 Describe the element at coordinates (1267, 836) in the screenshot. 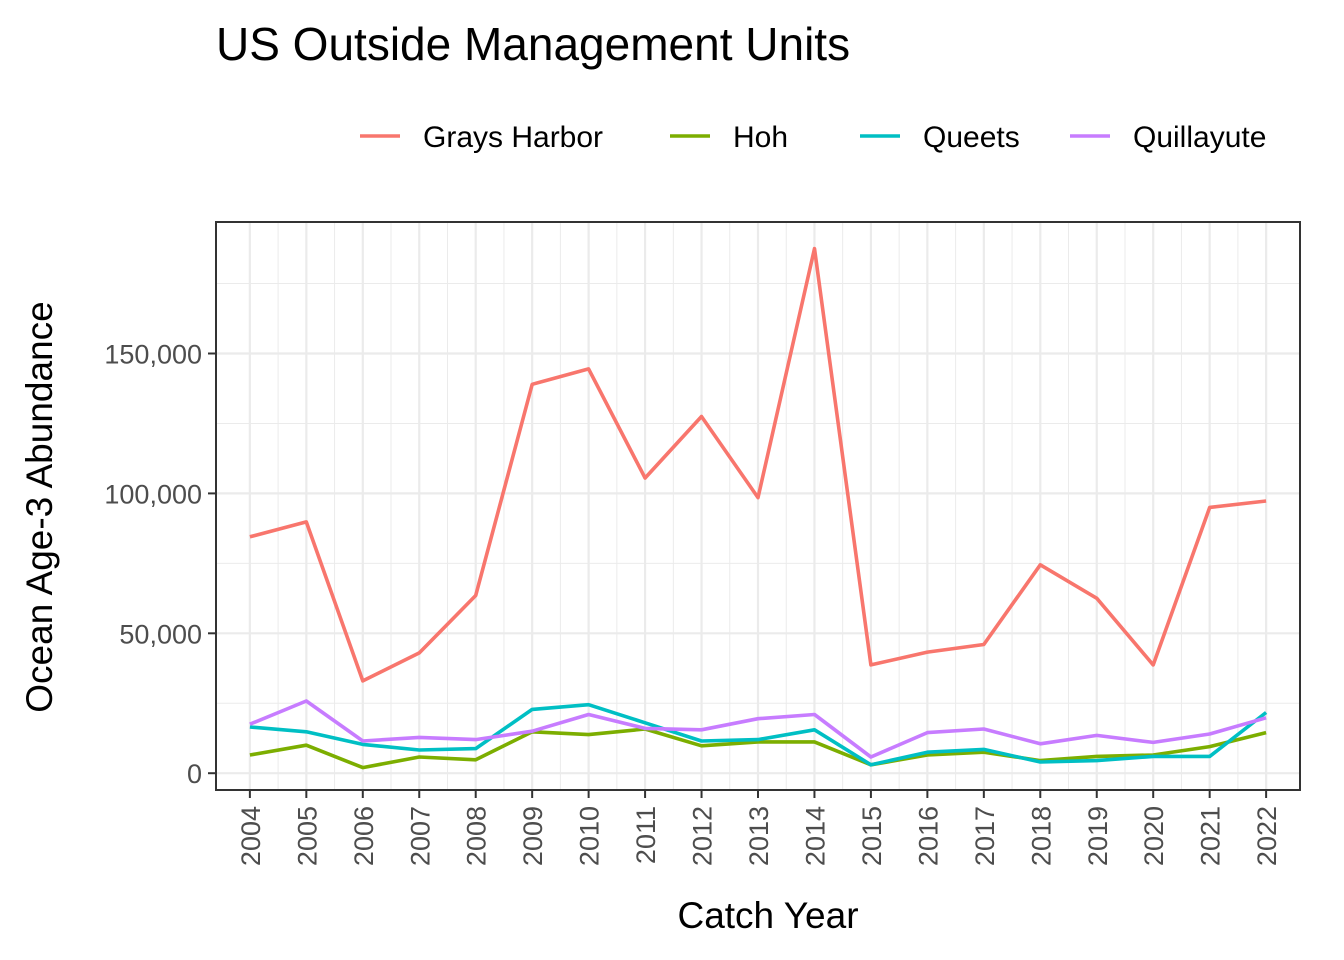

I see `x-tick-label: 2022` at that location.